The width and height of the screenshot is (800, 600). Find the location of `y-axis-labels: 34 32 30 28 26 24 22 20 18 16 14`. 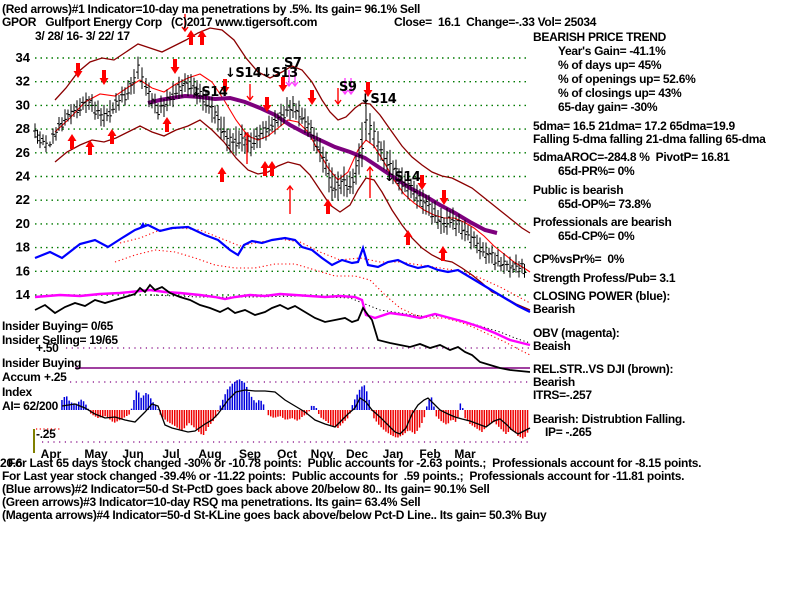

y-axis-labels: 34 32 30 28 26 24 22 20 18 16 14 is located at coordinates (23, 176).